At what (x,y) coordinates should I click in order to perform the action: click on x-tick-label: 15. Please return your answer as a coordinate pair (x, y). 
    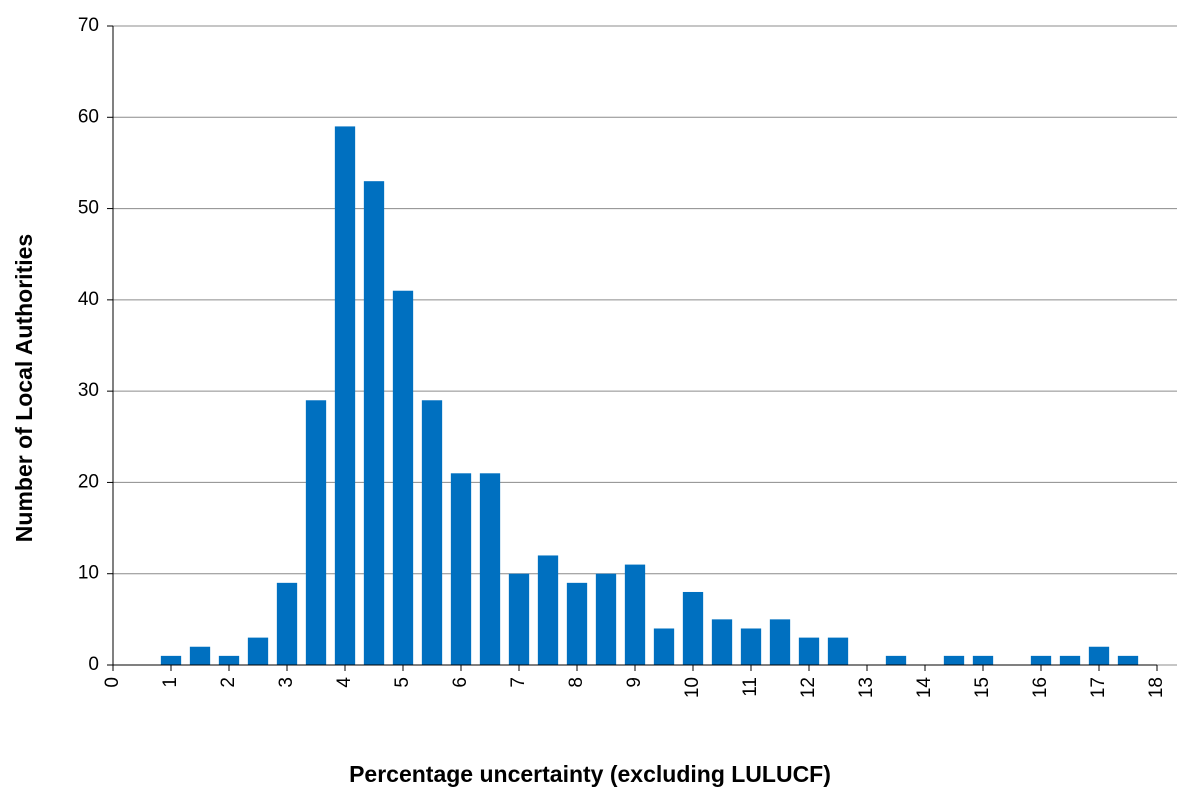
    Looking at the image, I should click on (982, 687).